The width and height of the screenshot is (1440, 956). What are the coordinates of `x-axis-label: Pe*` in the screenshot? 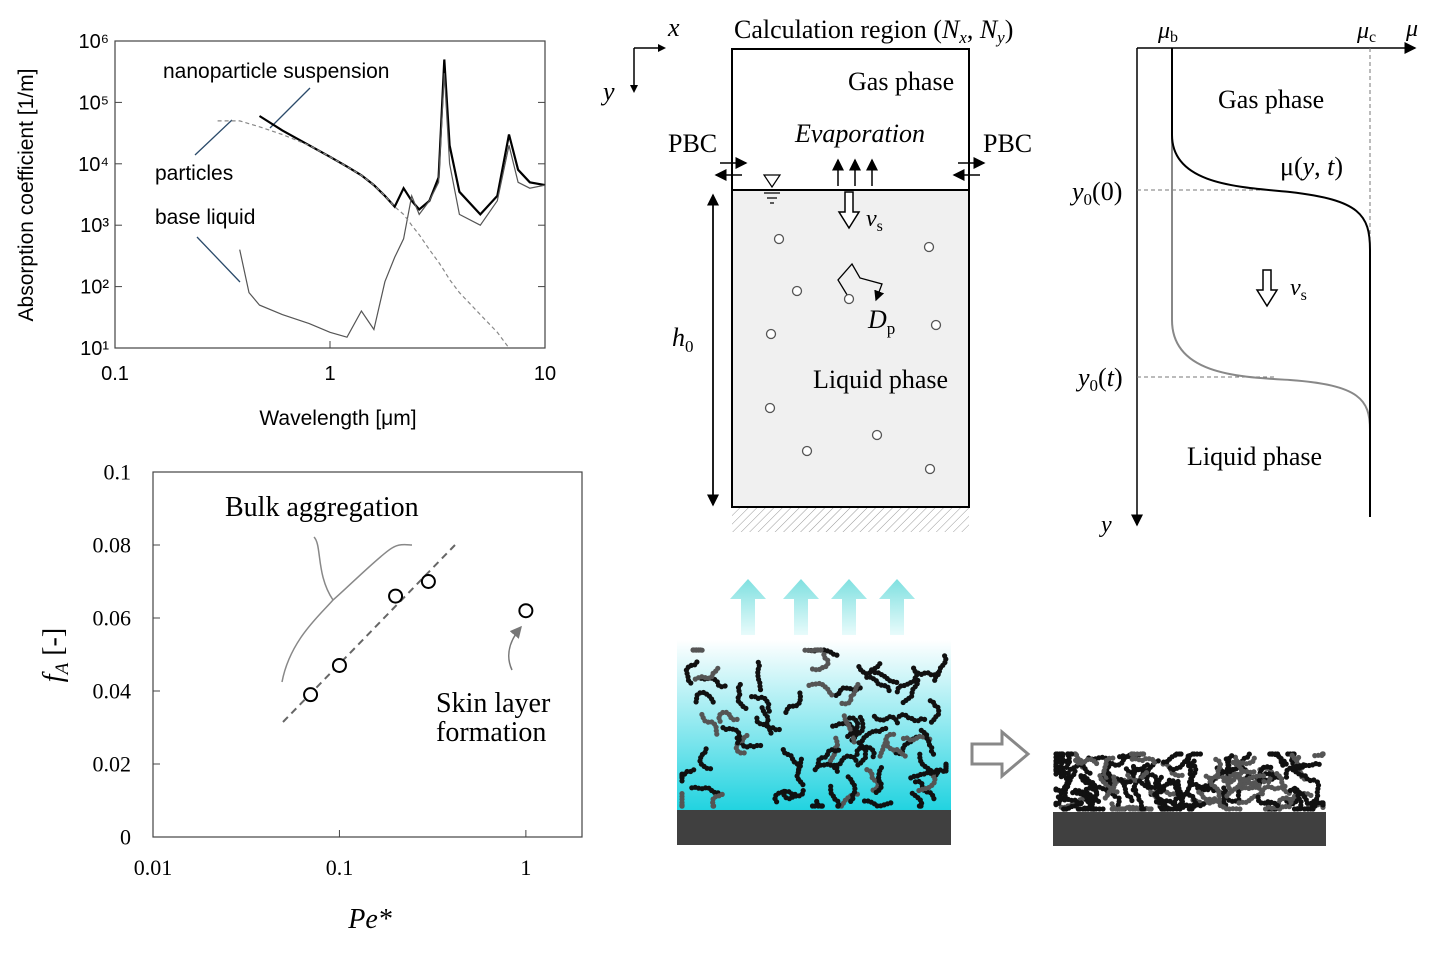 It's located at (369, 919).